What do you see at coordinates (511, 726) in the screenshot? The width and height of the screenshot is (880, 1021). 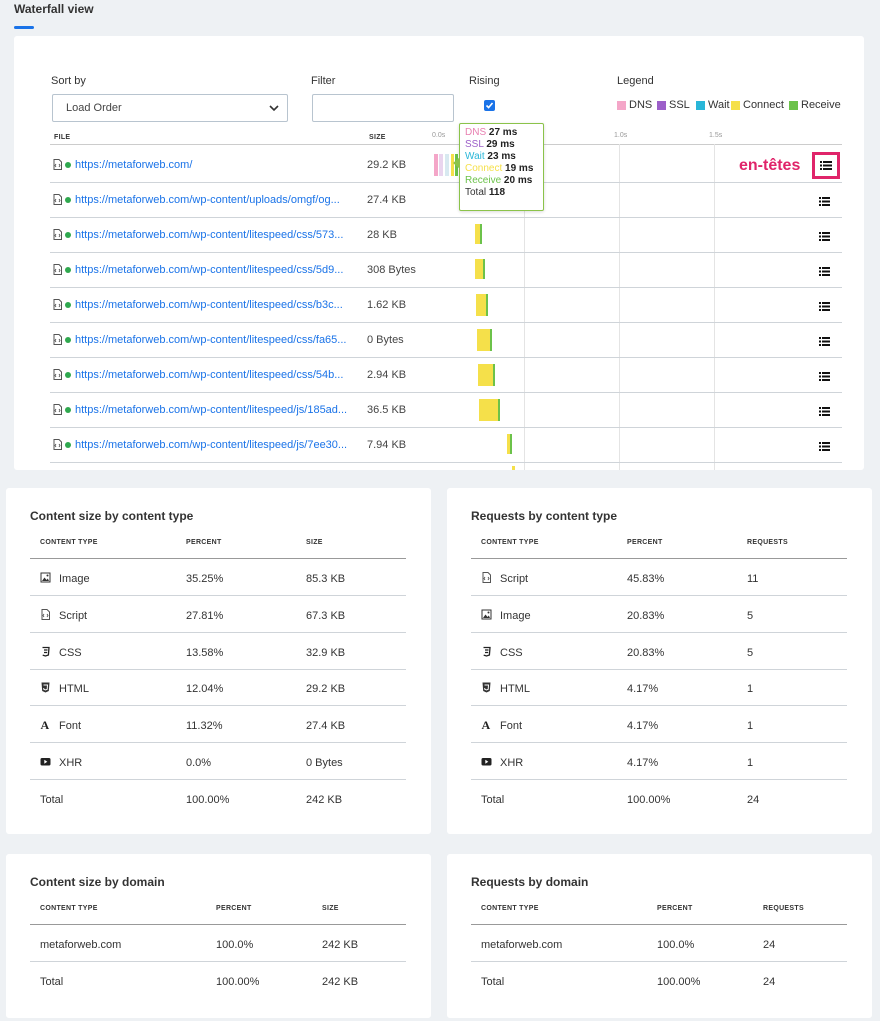 I see `type-cell: Font` at bounding box center [511, 726].